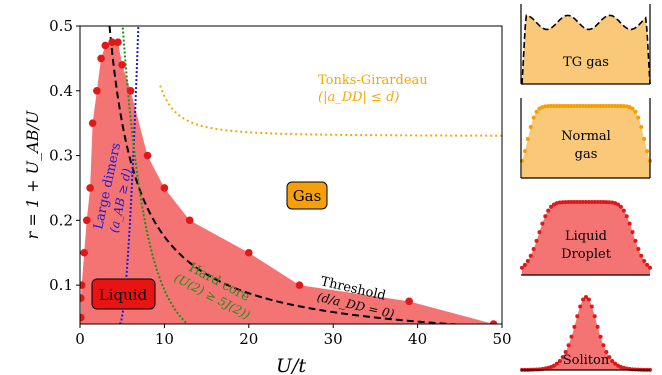 Image resolution: width=662 pixels, height=375 pixels. I want to click on tonks-label: Tonks-Girardeau, so click(373, 80).